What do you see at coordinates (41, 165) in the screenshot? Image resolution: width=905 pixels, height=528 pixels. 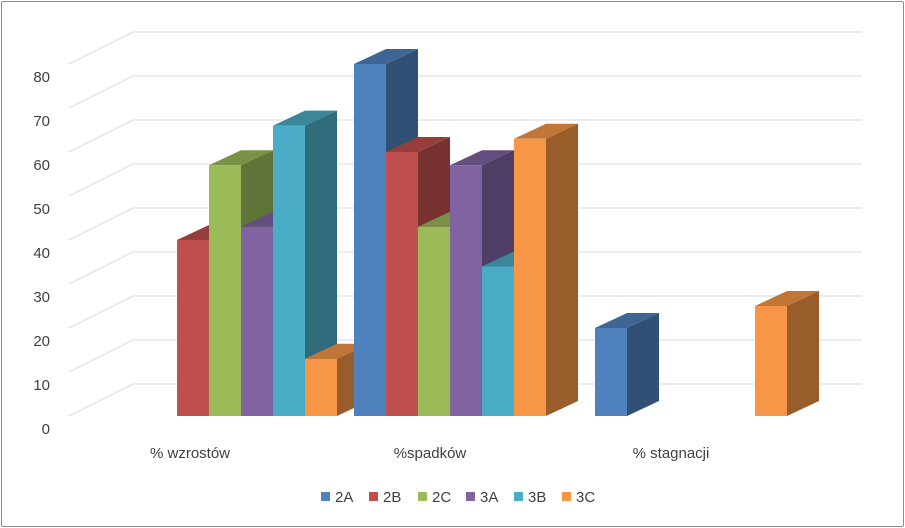 I see `y-tick-label: 60` at bounding box center [41, 165].